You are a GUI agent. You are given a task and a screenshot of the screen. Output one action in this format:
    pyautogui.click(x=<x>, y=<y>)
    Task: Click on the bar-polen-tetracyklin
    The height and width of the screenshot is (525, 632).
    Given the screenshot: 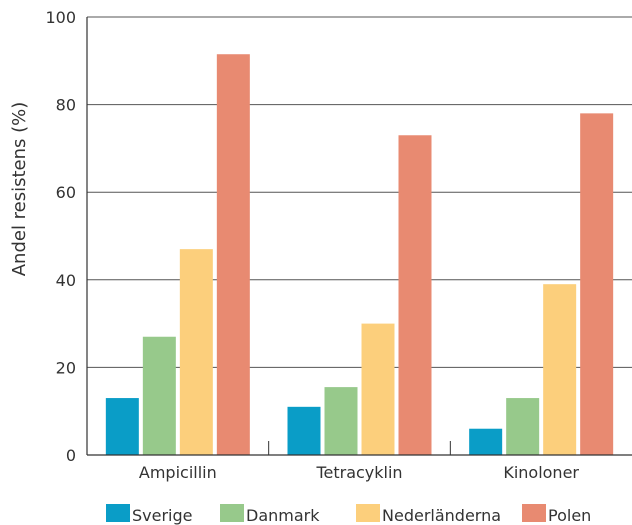 What is the action you would take?
    pyautogui.click(x=415, y=295)
    